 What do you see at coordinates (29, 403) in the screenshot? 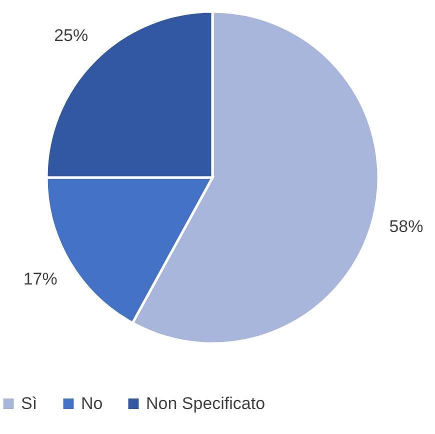
I see `legend-label: Sì` at bounding box center [29, 403].